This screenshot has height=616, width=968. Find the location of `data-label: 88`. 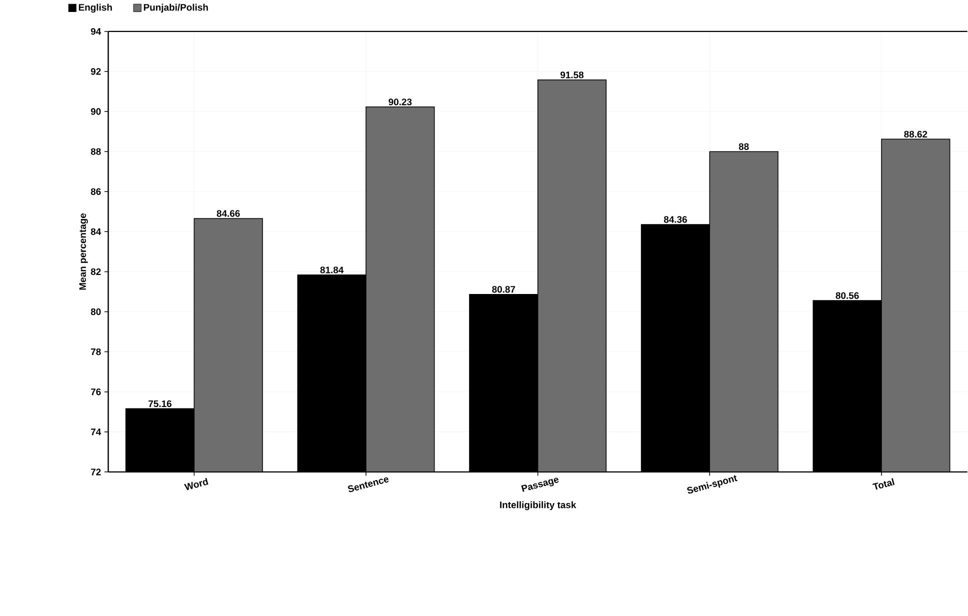

data-label: 88 is located at coordinates (743, 146).